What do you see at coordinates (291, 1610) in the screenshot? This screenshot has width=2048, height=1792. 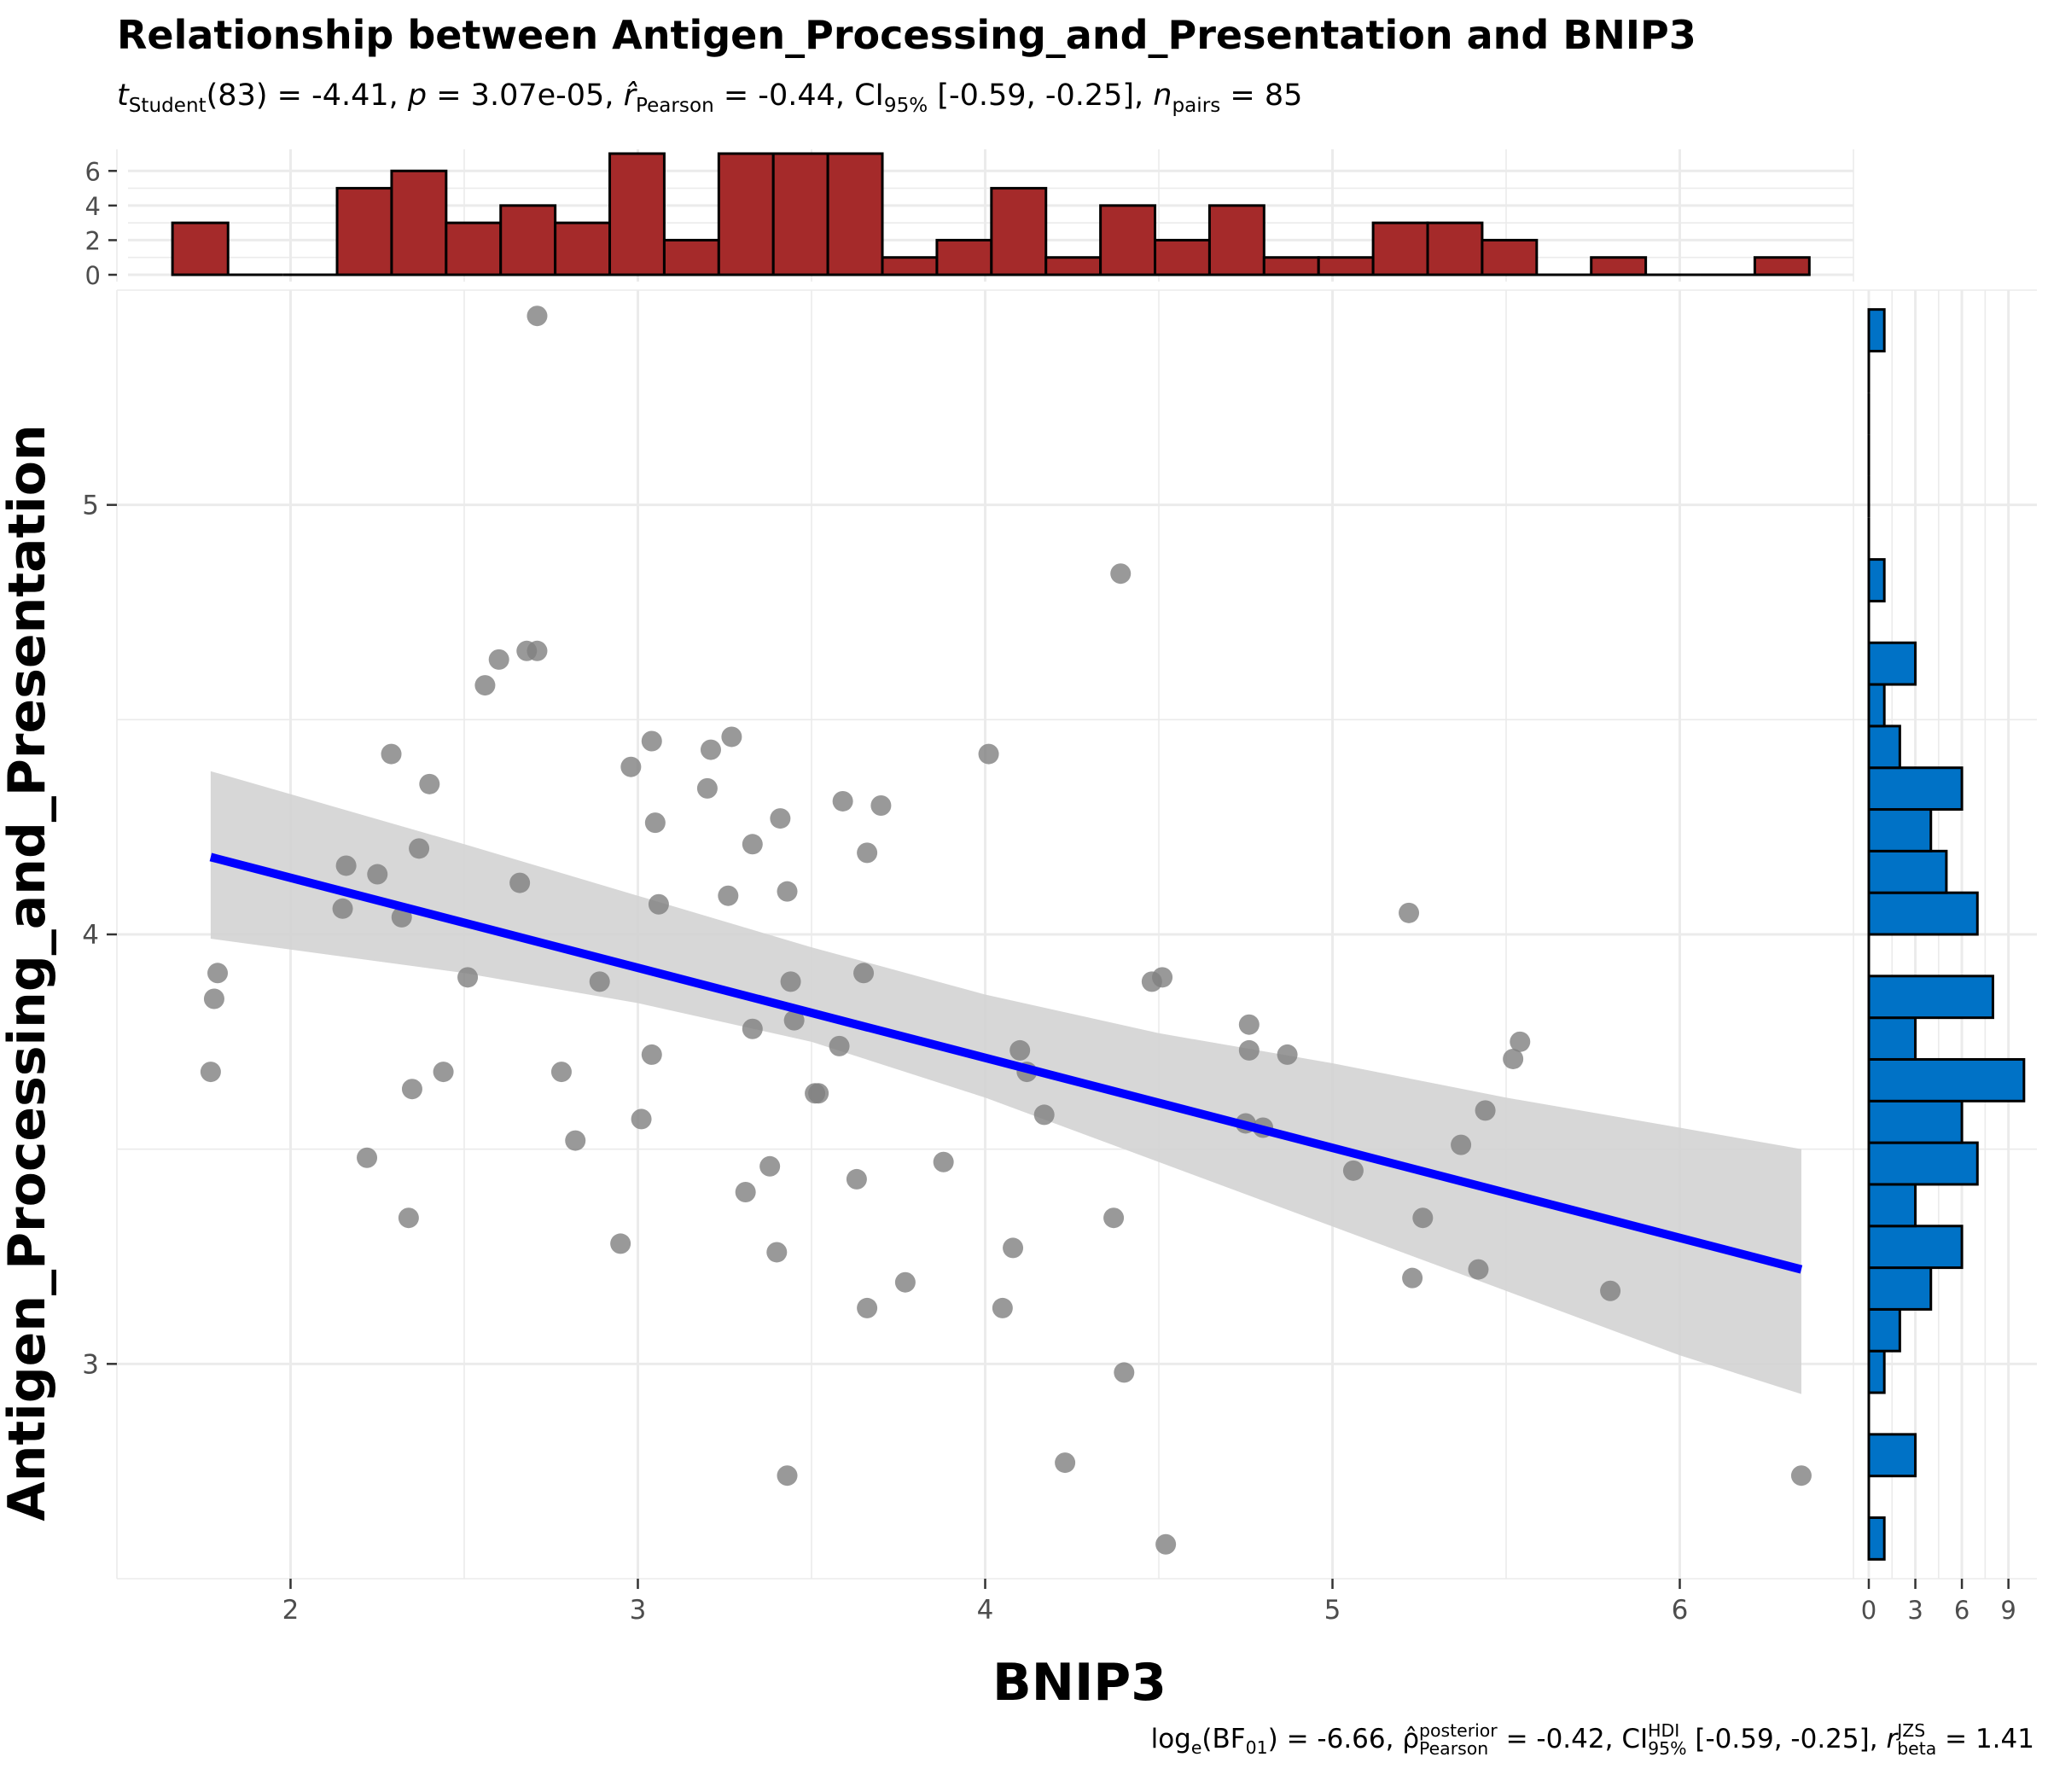 I see `x-tick-label: 2` at bounding box center [291, 1610].